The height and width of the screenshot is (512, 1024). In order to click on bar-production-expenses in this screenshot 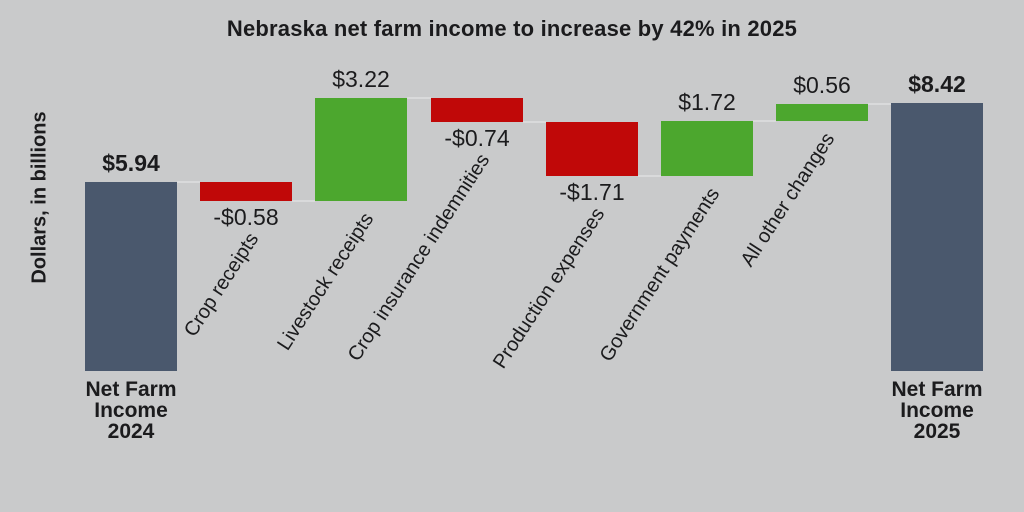, I will do `click(592, 149)`.